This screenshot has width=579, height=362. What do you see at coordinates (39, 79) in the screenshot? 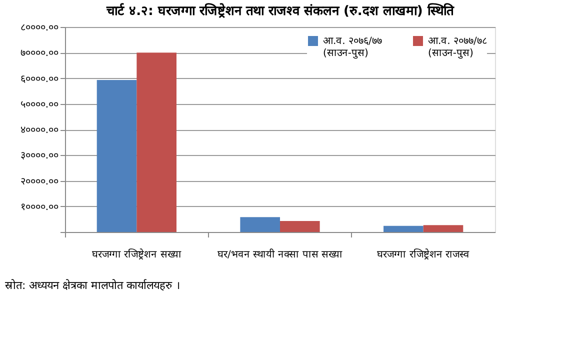
I see `y-tick-label: ६००००.००` at bounding box center [39, 79].